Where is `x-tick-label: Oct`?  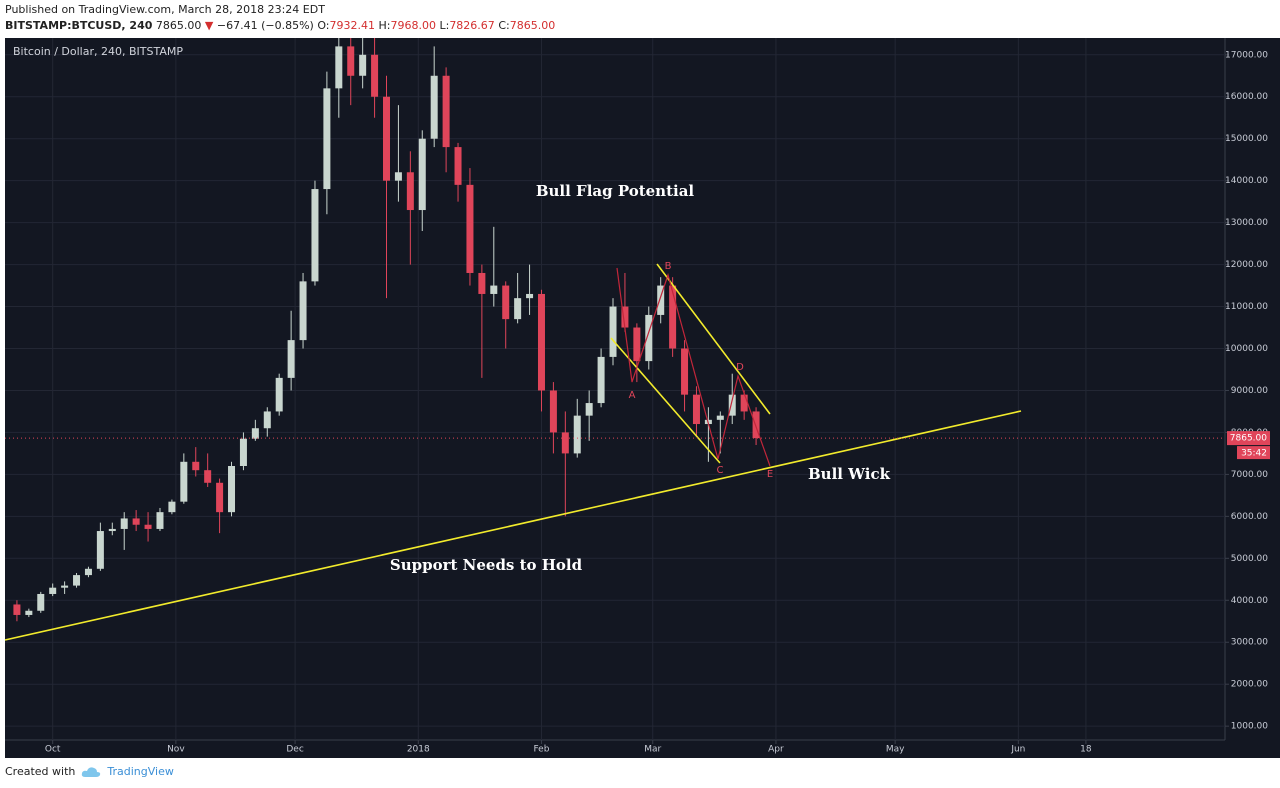 x-tick-label: Oct is located at coordinates (53, 750).